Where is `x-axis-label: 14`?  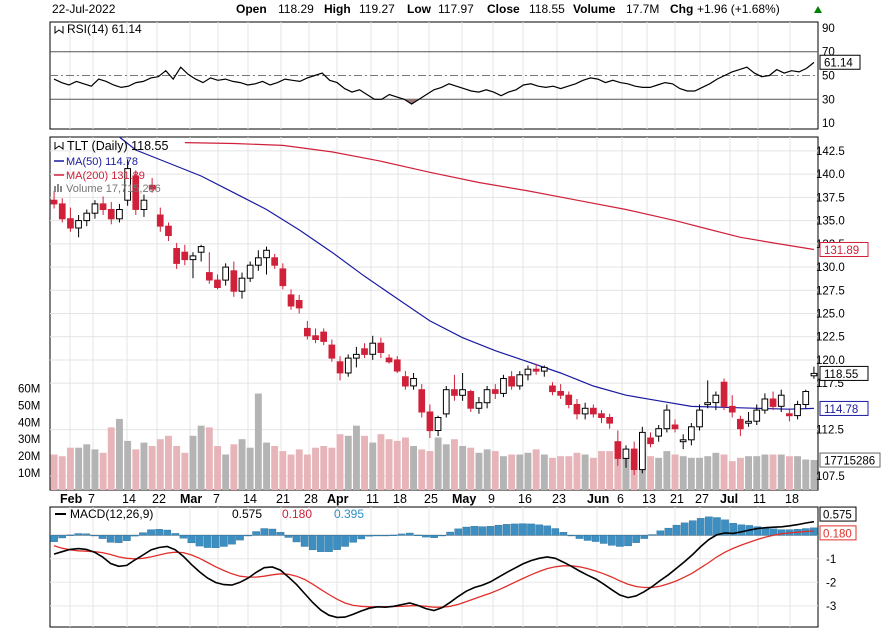
x-axis-label: 14 is located at coordinates (129, 499).